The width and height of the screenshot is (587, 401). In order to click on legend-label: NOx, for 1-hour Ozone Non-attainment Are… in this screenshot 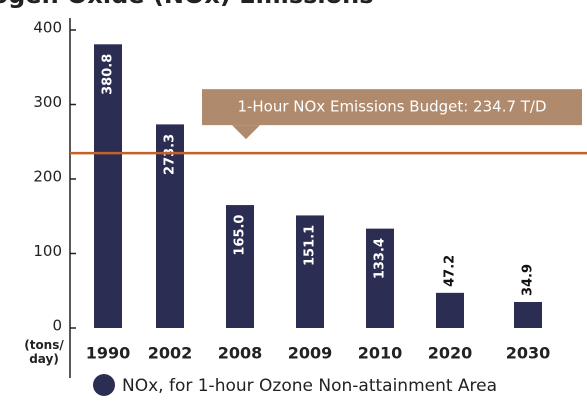, I will do `click(309, 386)`.